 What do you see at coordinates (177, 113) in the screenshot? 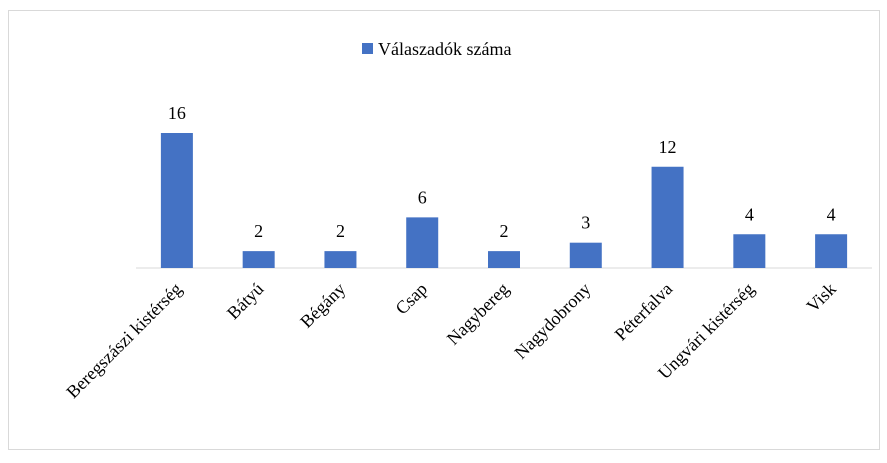
I see `data-label: 16` at bounding box center [177, 113].